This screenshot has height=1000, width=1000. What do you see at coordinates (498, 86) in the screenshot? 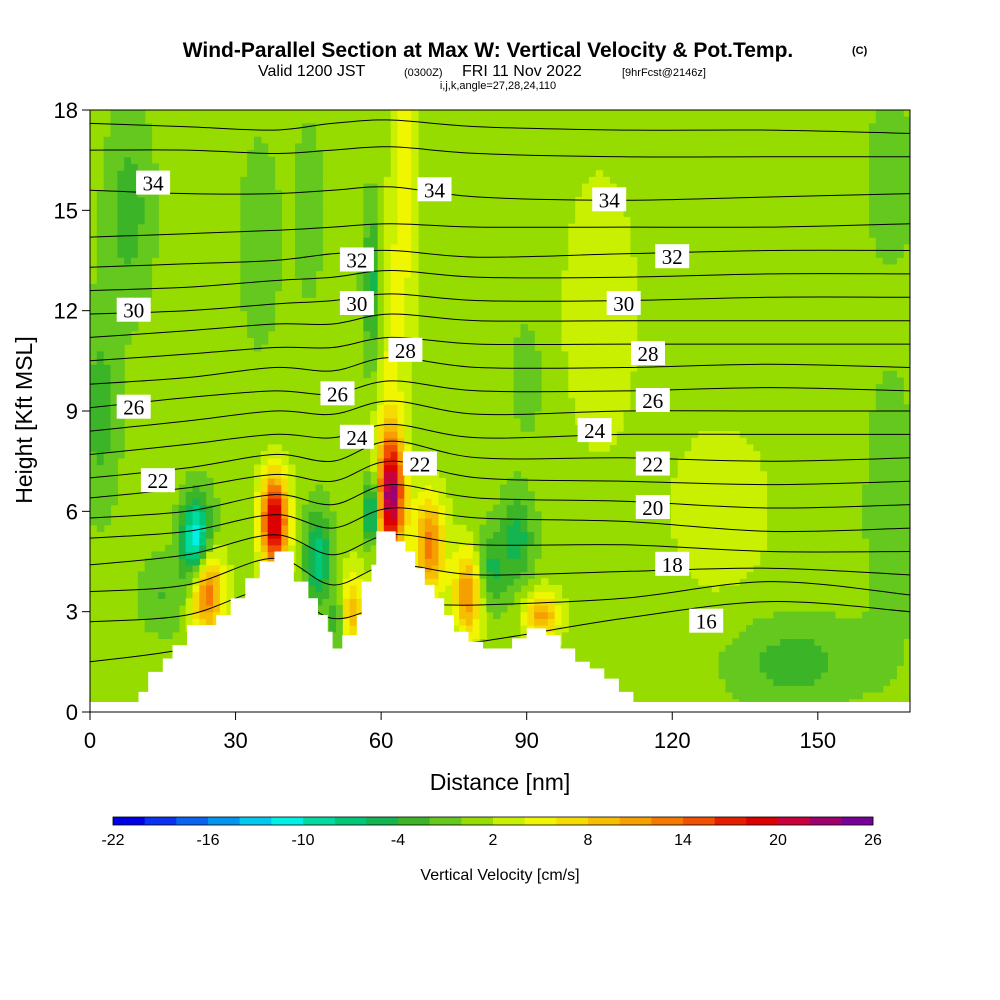
I see `grid-indices: i,j,k,angle=27,28,24,110` at bounding box center [498, 86].